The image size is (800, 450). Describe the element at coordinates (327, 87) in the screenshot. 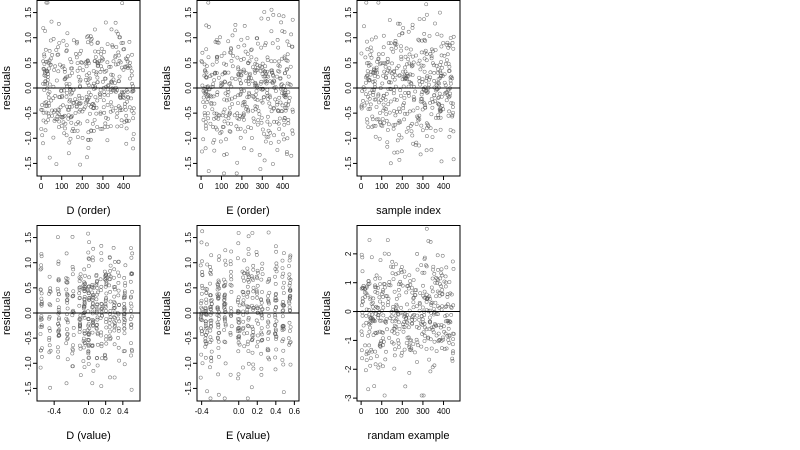

I see `y-axis-label: residuals` at that location.